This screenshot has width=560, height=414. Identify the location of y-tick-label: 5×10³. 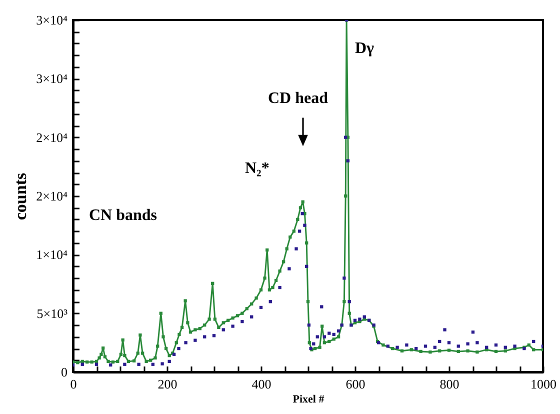
(52, 313).